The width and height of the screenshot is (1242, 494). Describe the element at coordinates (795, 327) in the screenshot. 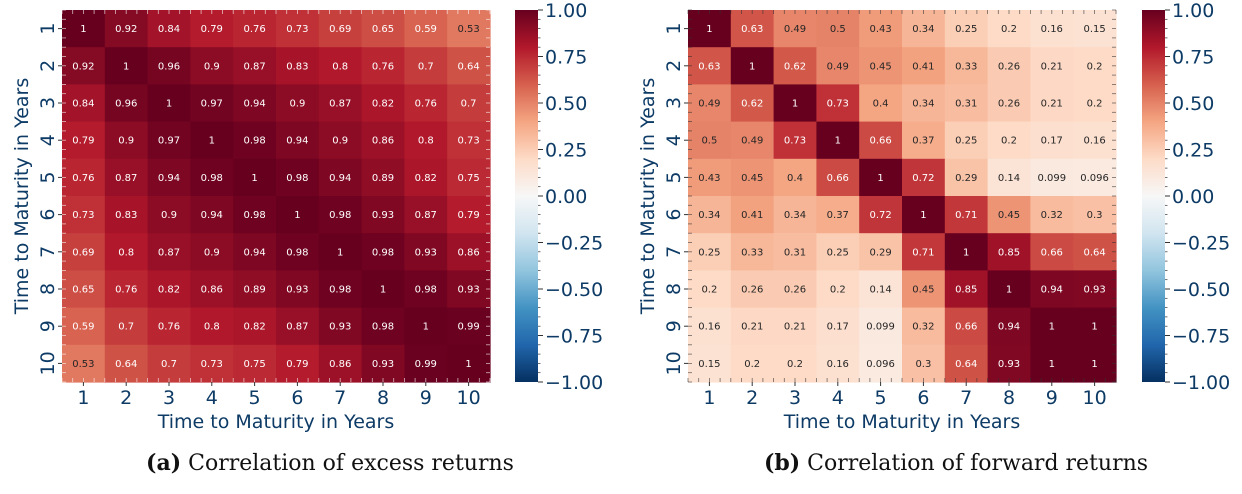

I see `cell-value-label: 0.21` at that location.